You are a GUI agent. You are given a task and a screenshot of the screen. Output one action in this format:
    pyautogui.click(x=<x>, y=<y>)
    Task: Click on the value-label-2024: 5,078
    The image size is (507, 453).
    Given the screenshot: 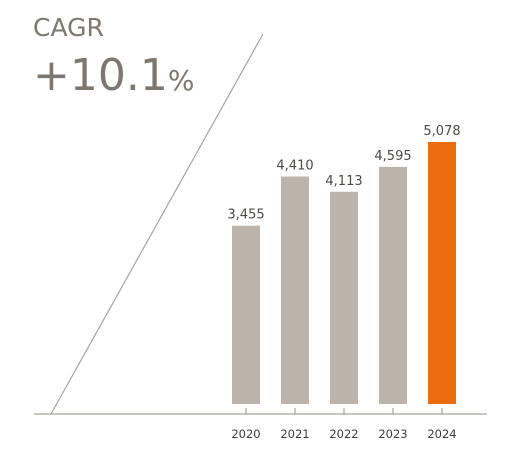 What is the action you would take?
    pyautogui.click(x=441, y=131)
    